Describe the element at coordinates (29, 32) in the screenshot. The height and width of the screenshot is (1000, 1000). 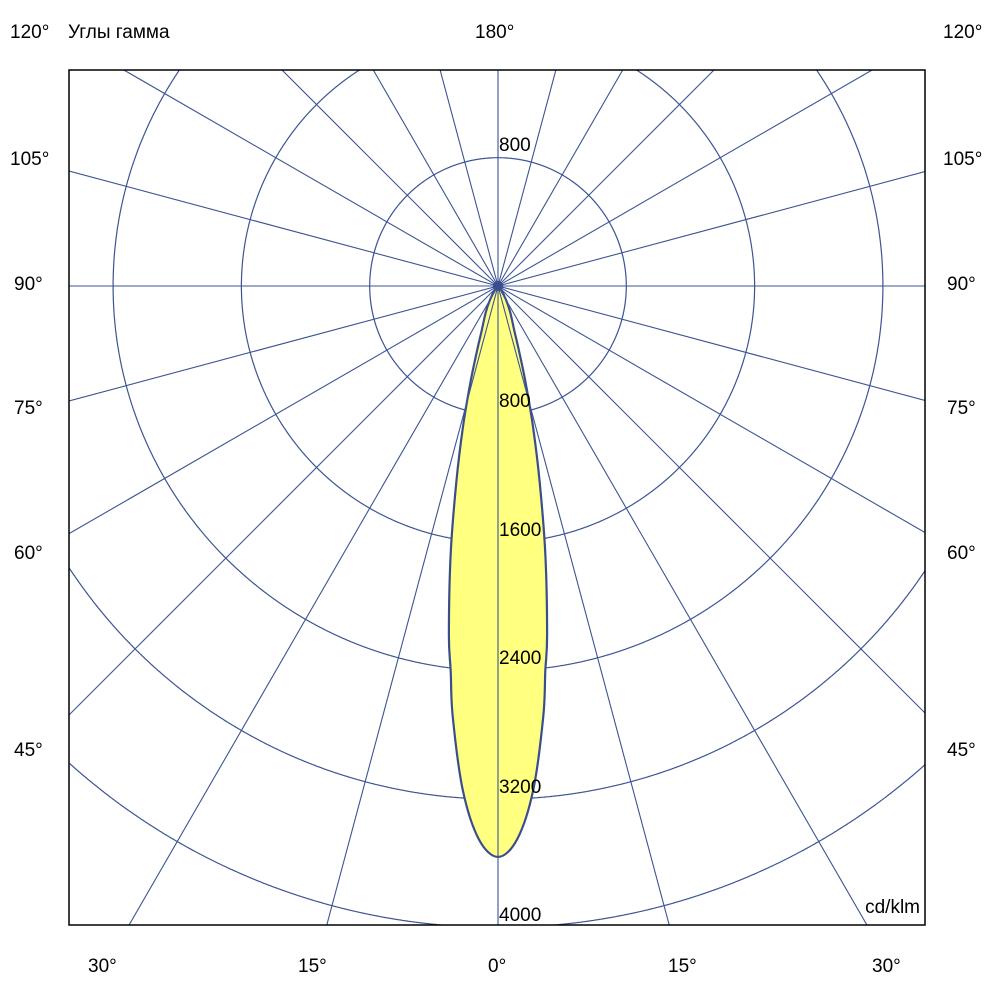
I see `corner-angle-label-left: 120°` at that location.